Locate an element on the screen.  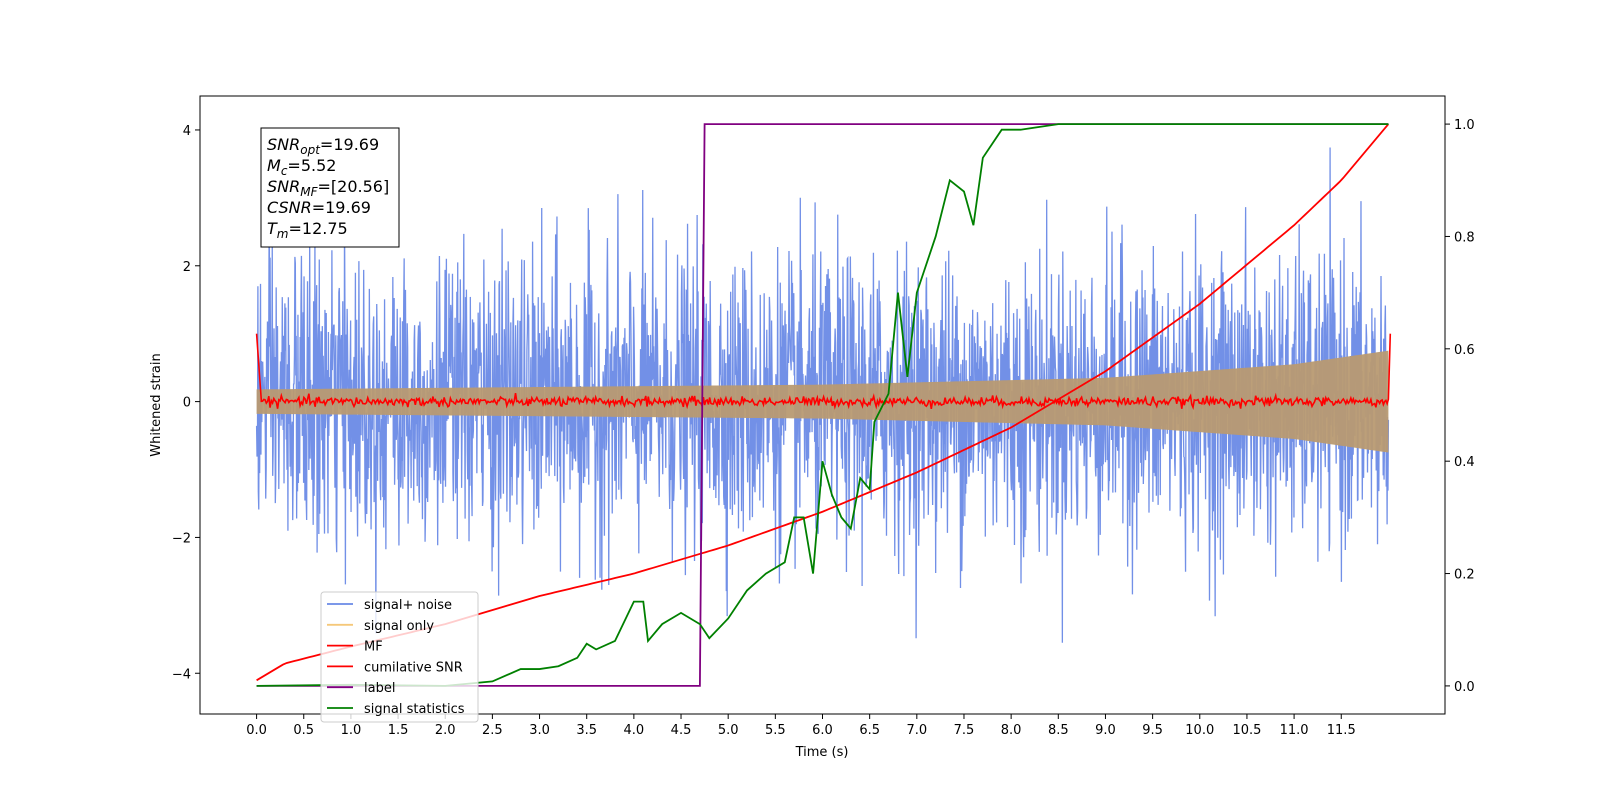
y-tick-label: −4 is located at coordinates (181, 674).